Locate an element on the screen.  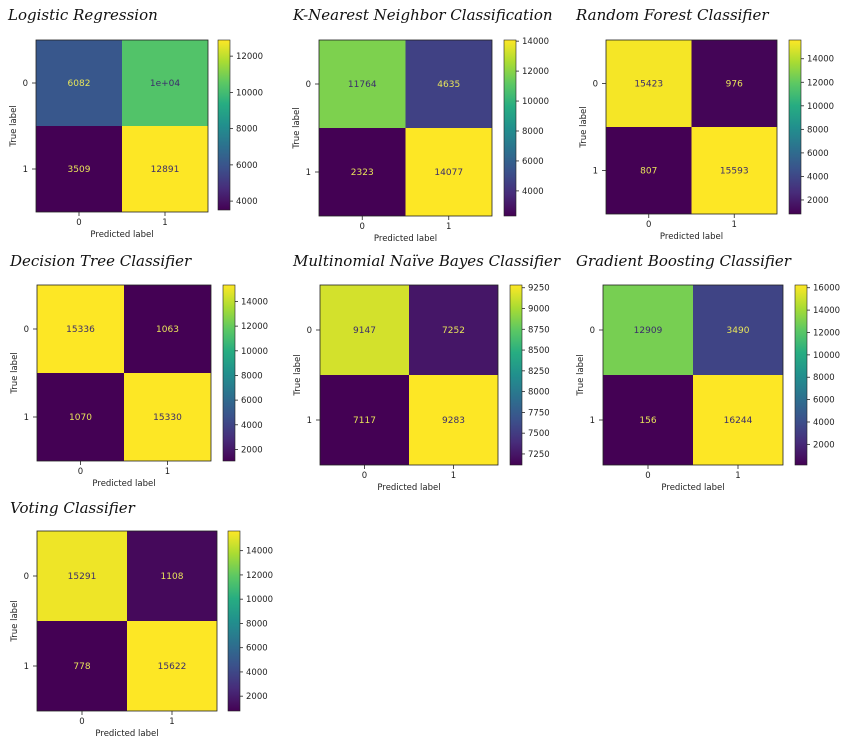
cell-value-label: 7252 is located at coordinates (453, 331).